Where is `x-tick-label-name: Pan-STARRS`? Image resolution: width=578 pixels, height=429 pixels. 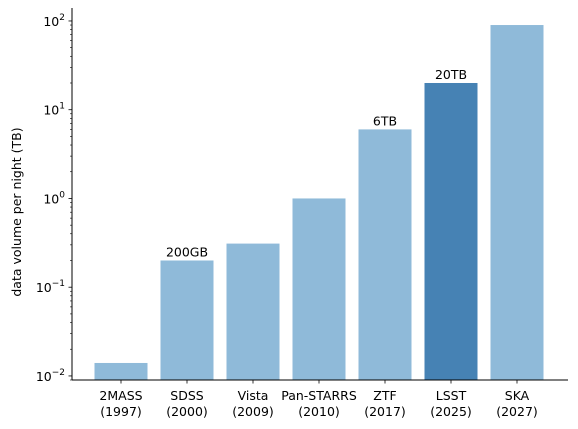 x-tick-label-name: Pan-STARRS is located at coordinates (319, 395).